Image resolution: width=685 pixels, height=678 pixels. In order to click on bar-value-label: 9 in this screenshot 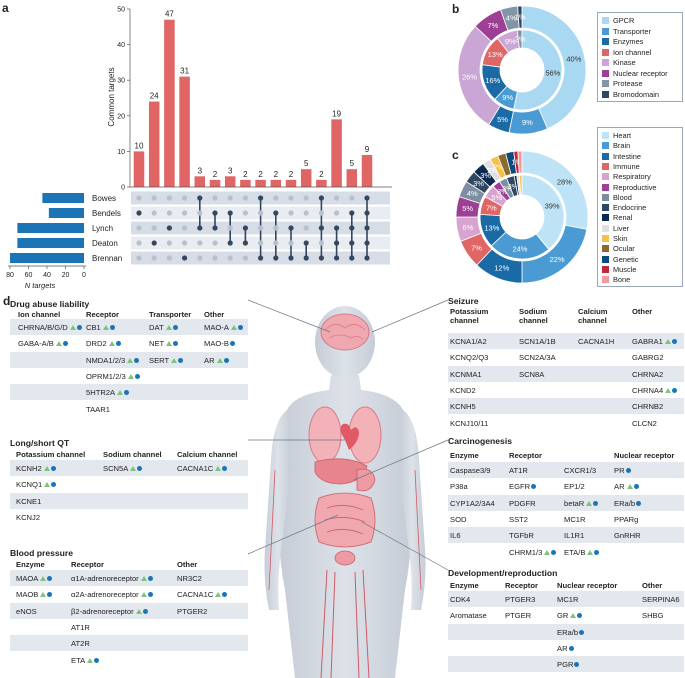, I will do `click(367, 149)`.